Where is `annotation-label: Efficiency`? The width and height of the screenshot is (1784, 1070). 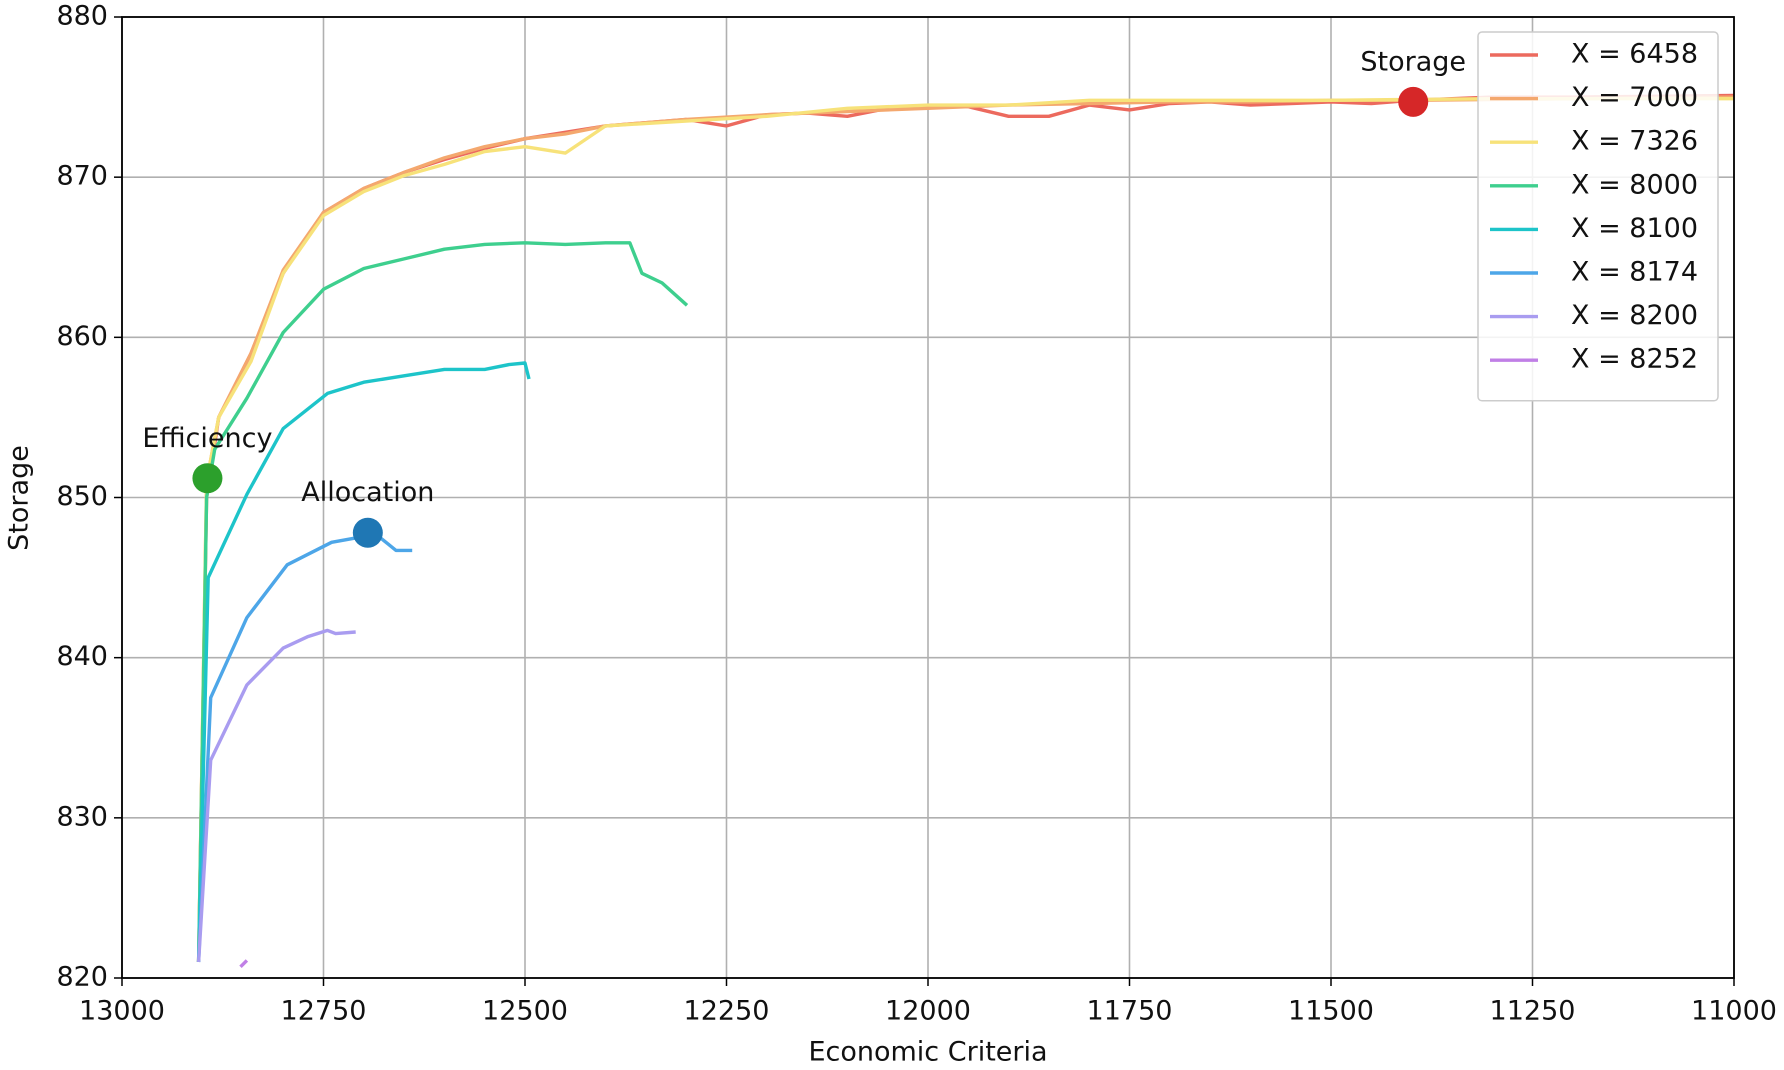
annotation-label: Efficiency is located at coordinates (207, 438).